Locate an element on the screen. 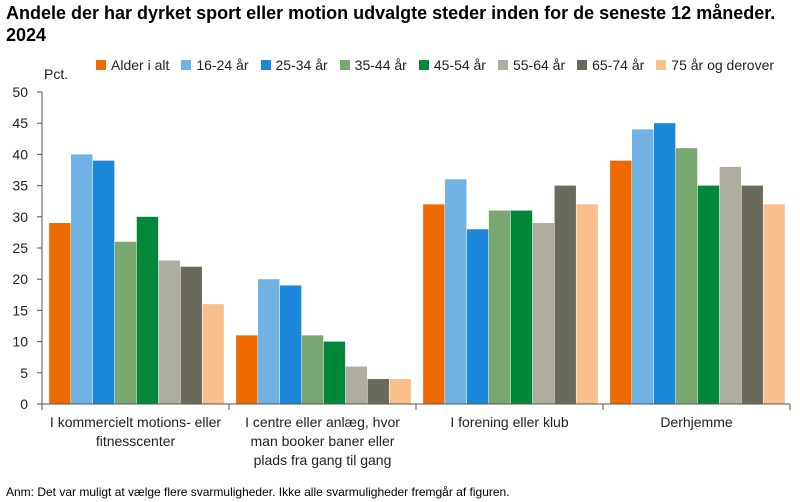 Image resolution: width=800 pixels, height=502 pixels. legend-item: 35-44 år is located at coordinates (373, 65).